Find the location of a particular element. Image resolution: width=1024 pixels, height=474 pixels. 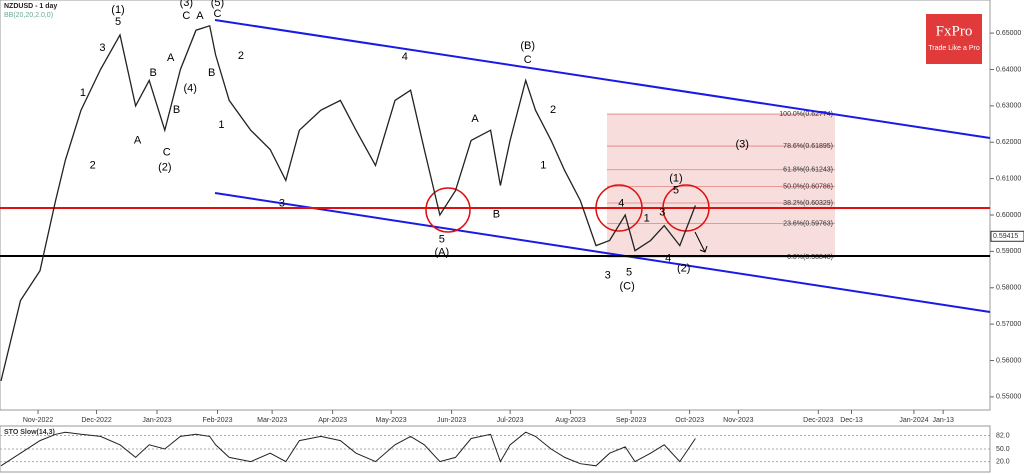

wave-label: (4) is located at coordinates (189, 88).